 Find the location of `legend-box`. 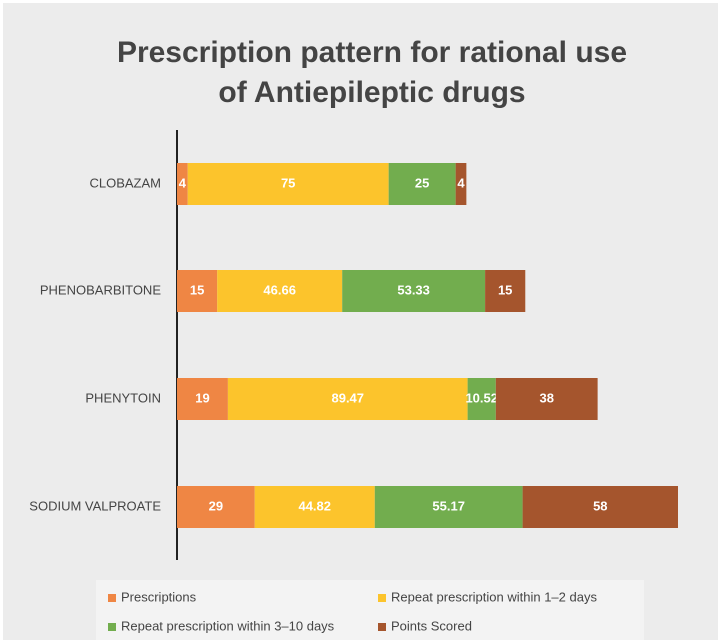

legend-box is located at coordinates (370, 610).